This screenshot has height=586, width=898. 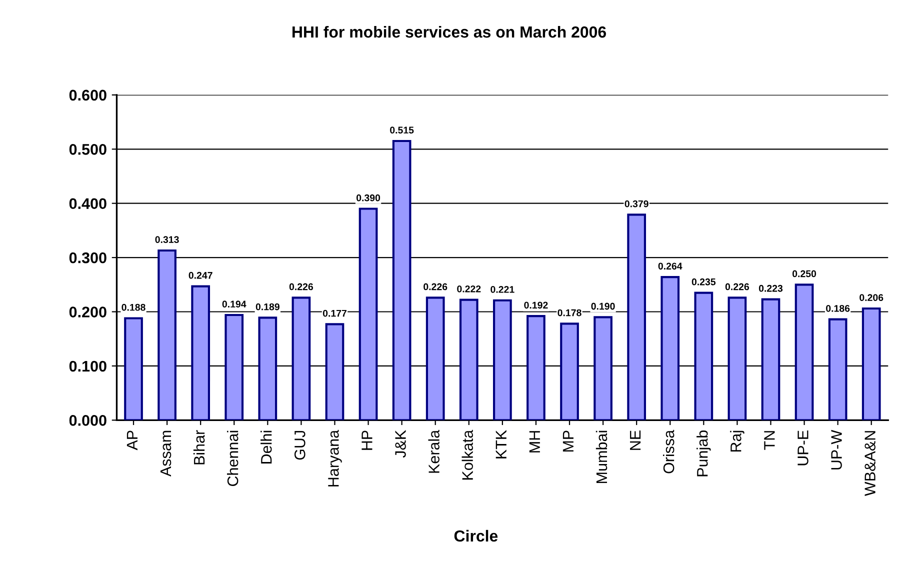 What do you see at coordinates (132, 440) in the screenshot?
I see `x-tick-label: AP` at bounding box center [132, 440].